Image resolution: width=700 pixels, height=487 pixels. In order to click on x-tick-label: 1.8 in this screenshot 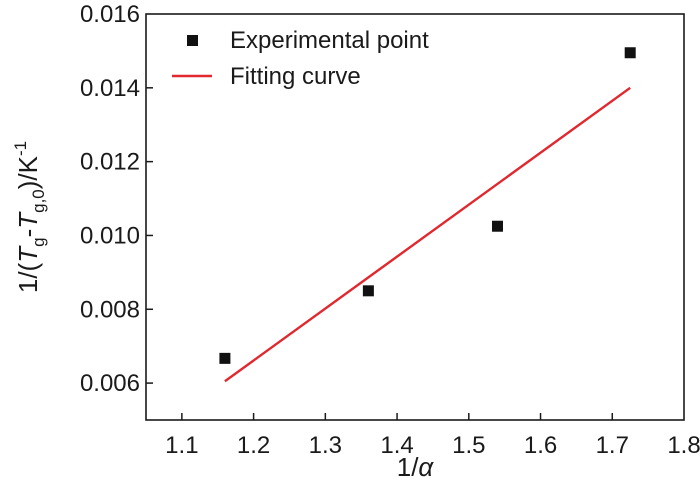, I will do `click(683, 445)`.